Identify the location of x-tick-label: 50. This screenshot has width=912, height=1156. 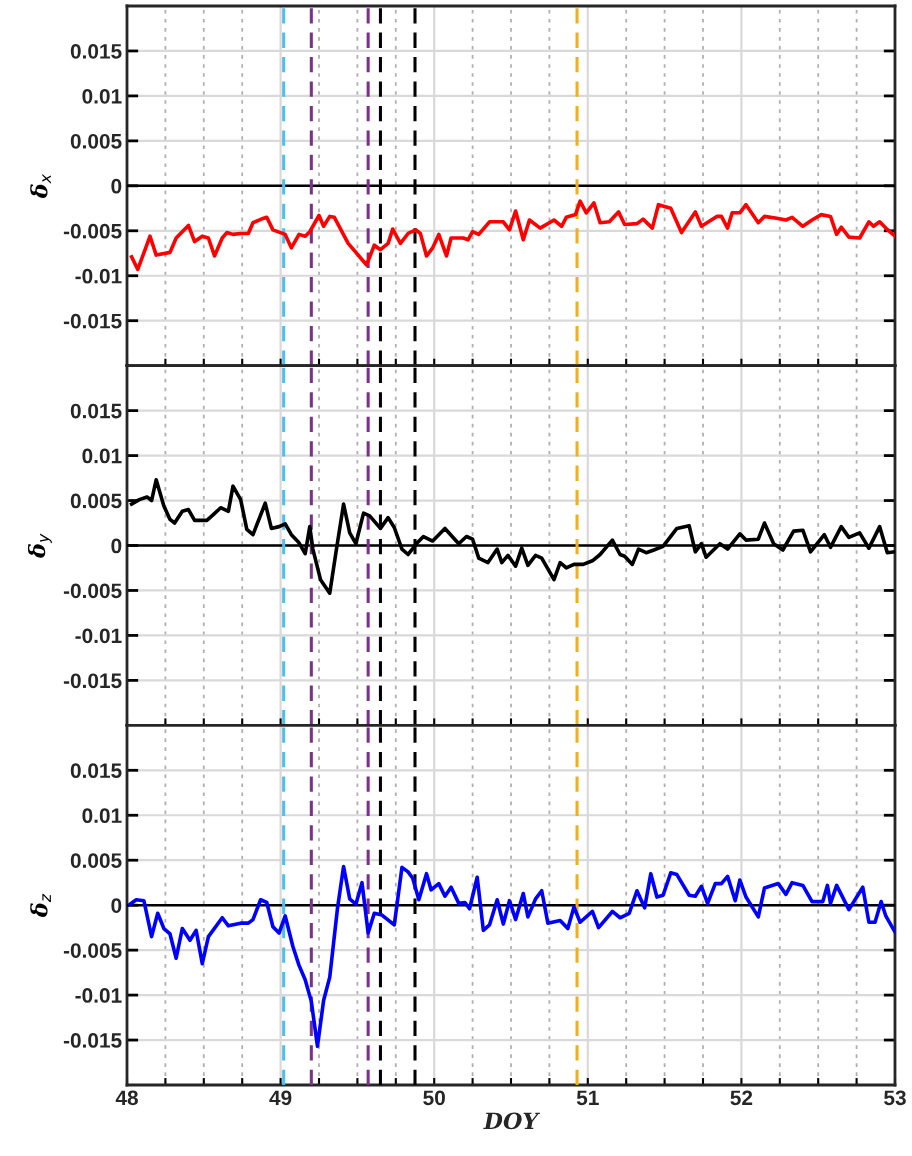
(434, 1098).